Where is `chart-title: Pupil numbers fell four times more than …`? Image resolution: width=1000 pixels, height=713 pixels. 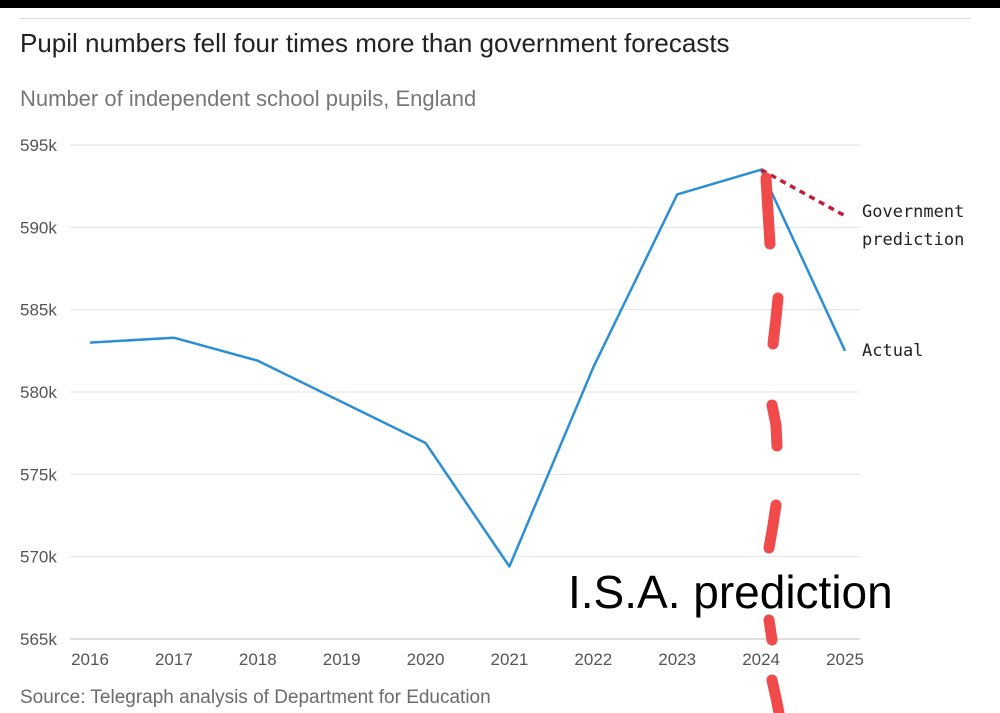
chart-title: Pupil numbers fell four times more than … is located at coordinates (375, 43).